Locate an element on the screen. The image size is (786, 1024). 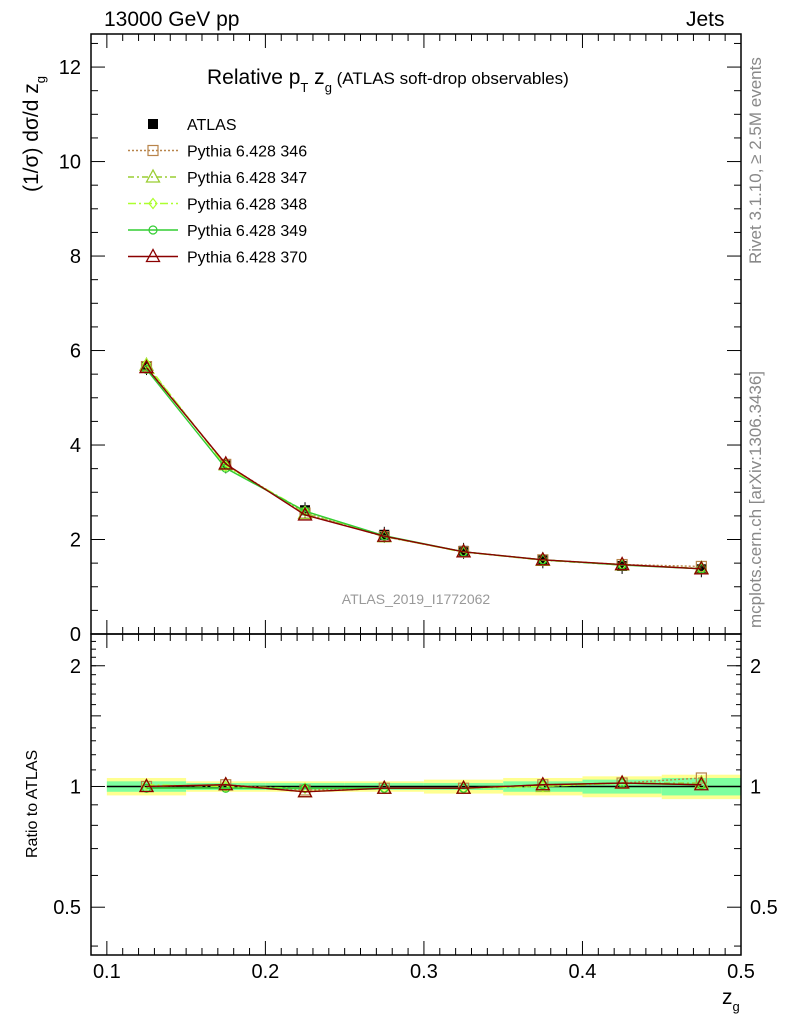
legend-marker-p349 is located at coordinates (153, 230).